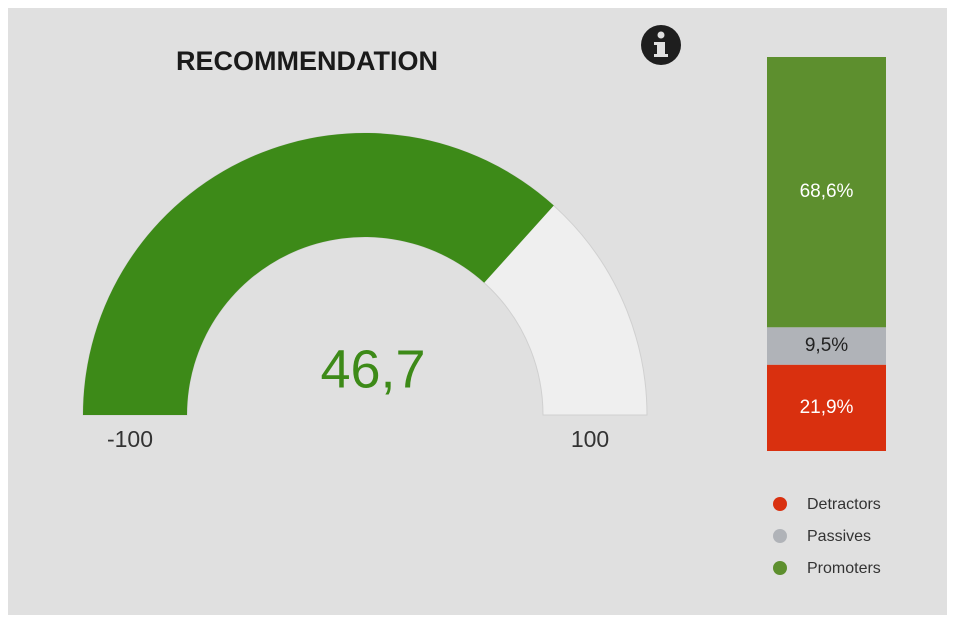 This screenshot has width=955, height=623. I want to click on chart-title: RECOMMENDATION, so click(307, 61).